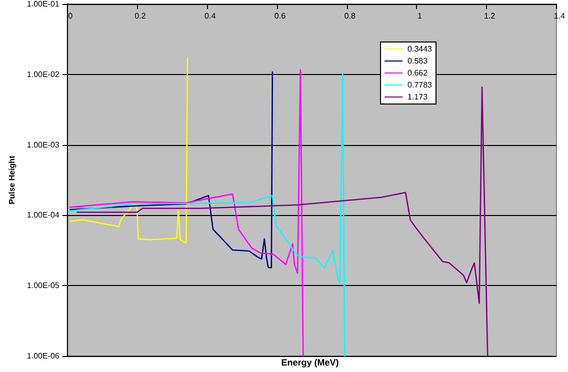 Image resolution: width=568 pixels, height=372 pixels. I want to click on x-tick-label: 0, so click(71, 16).